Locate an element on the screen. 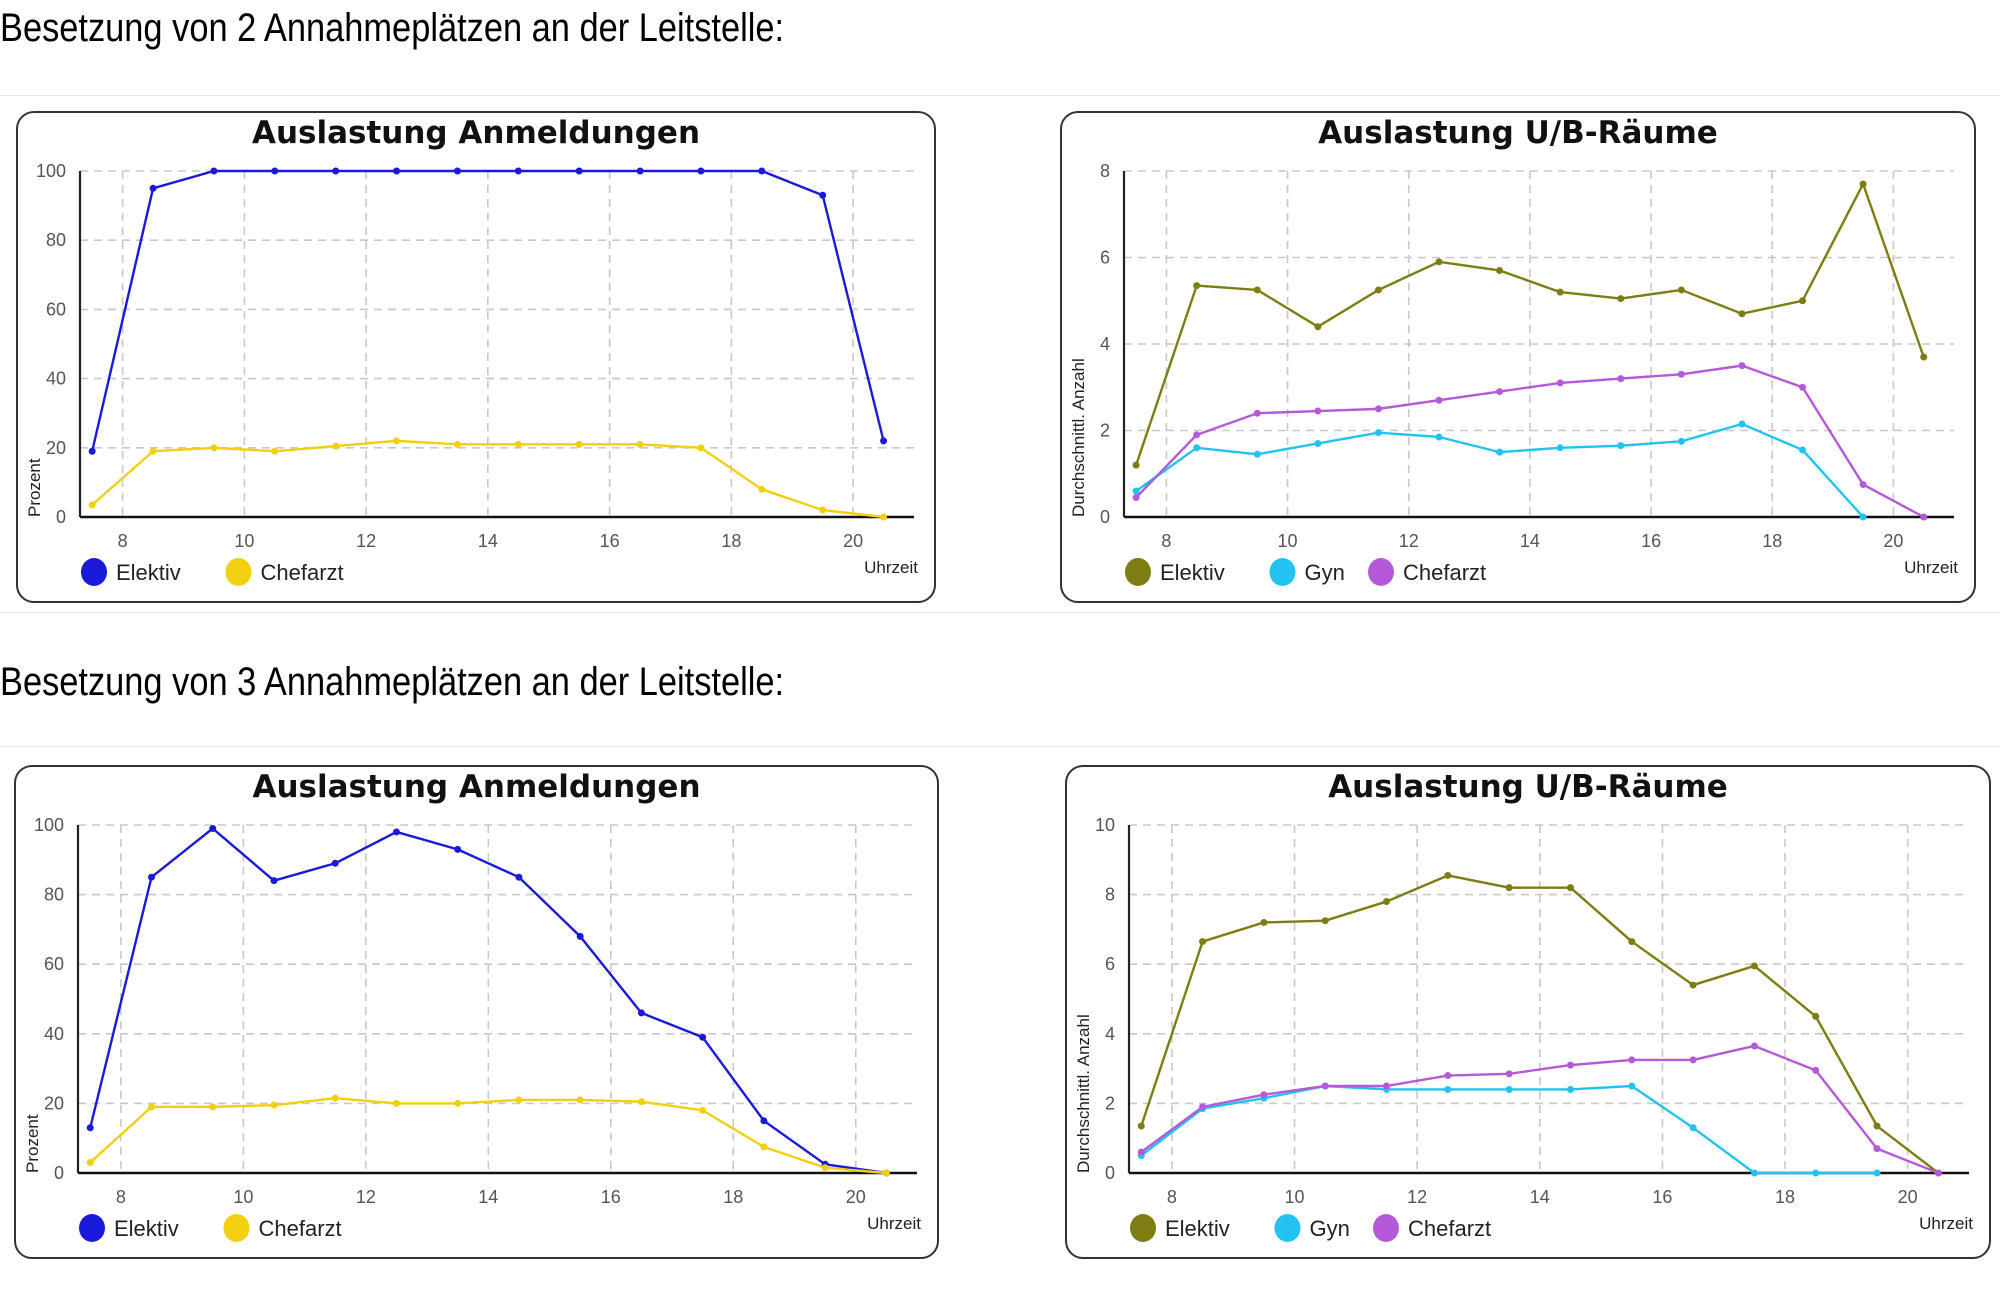 Image resolution: width=2000 pixels, height=1311 pixels. series-line-elektiv is located at coordinates (1540, 1024).